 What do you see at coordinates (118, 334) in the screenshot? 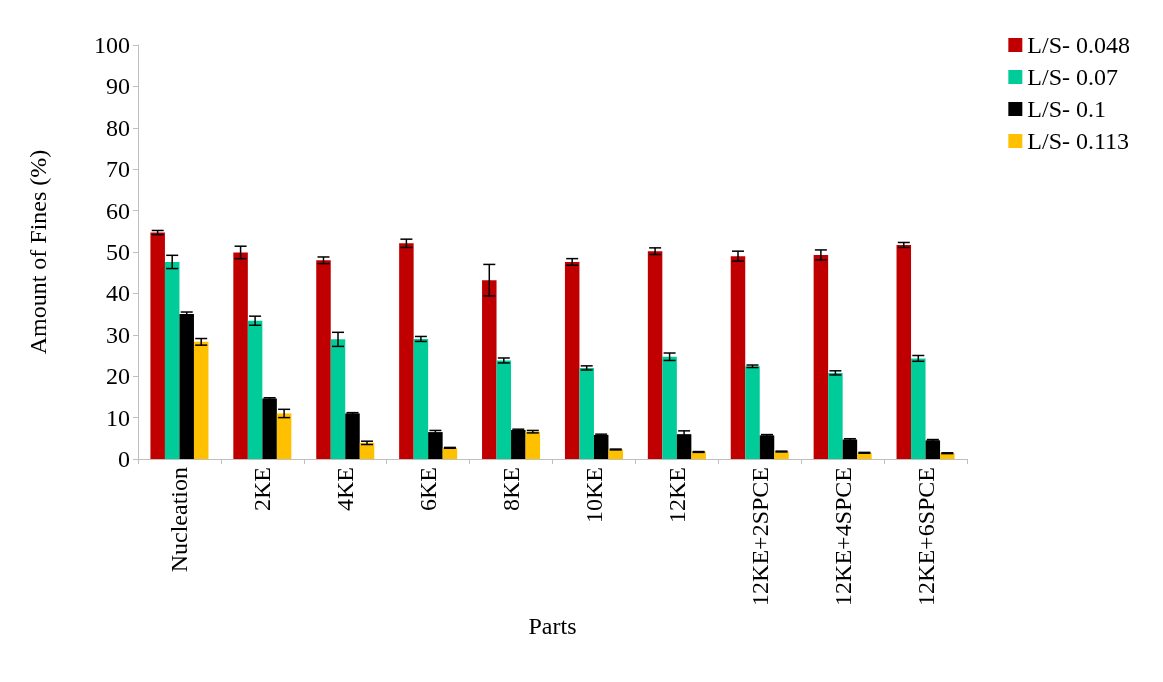
I see `y-tick-label: 30` at bounding box center [118, 334].